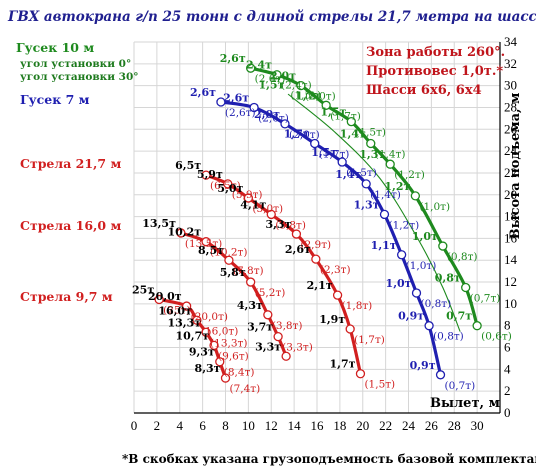  Describe the element at coordinates (507, 325) in the screenshot. I see `y-tick-label: 8` at that location.